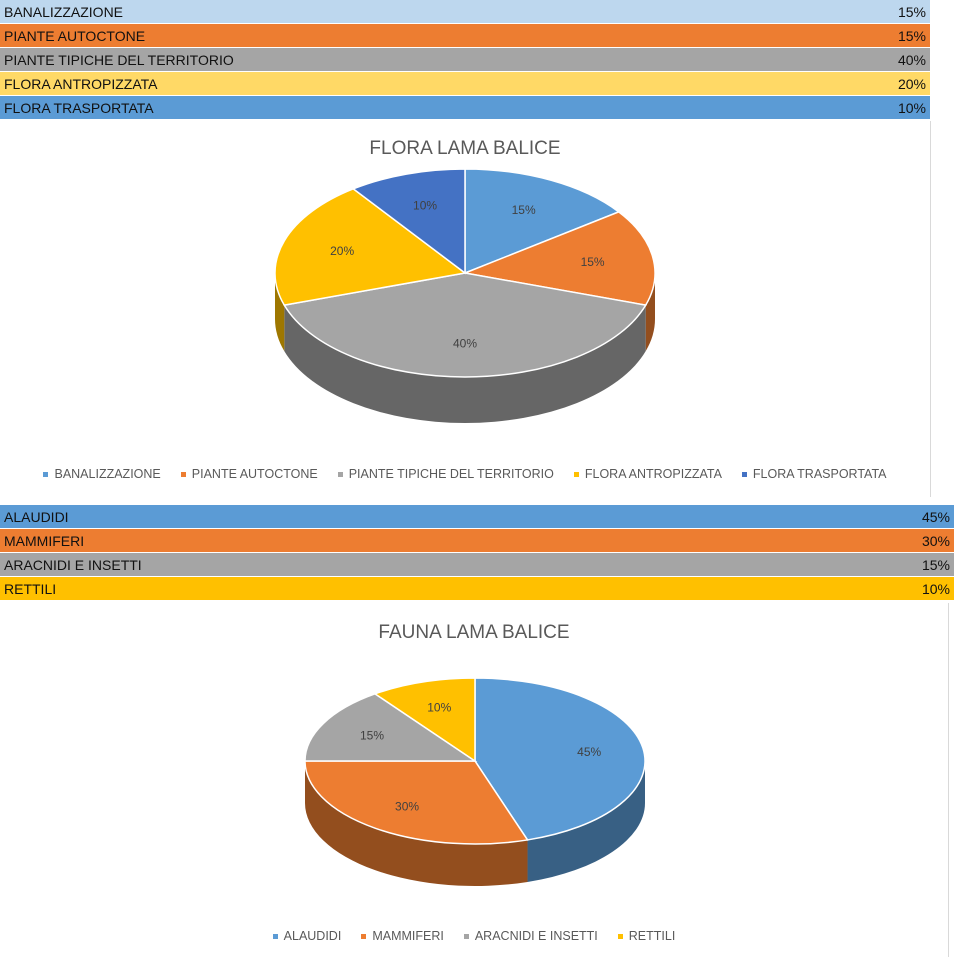 Image resolution: width=954 pixels, height=960 pixels. What do you see at coordinates (589, 752) in the screenshot?
I see `data-label: 45%` at bounding box center [589, 752].